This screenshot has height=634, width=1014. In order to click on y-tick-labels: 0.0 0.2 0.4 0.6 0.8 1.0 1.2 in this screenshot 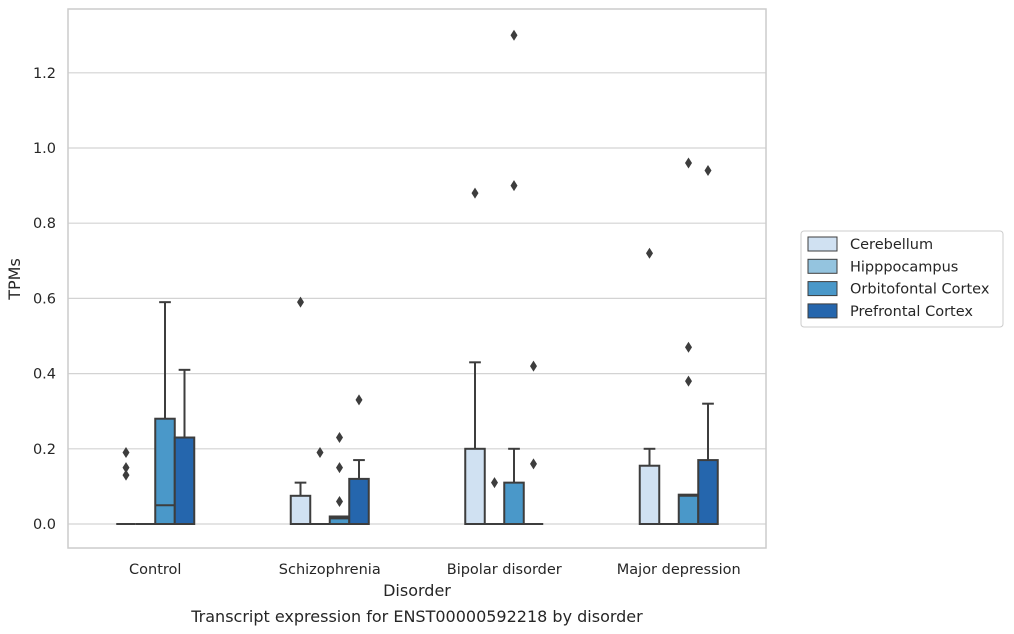, I will do `click(44, 299)`.